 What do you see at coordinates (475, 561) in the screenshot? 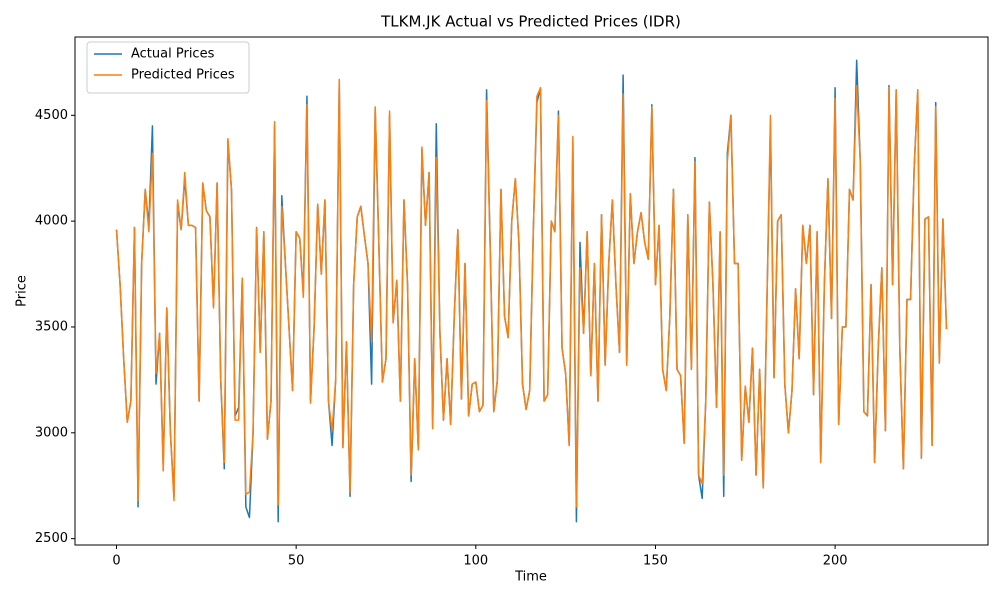
I see `x-tick-label: 100` at bounding box center [475, 561].